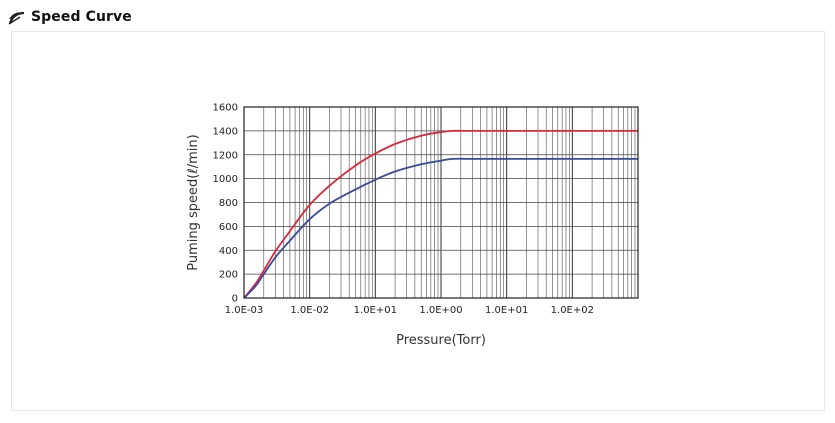 The width and height of the screenshot is (835, 423). Describe the element at coordinates (235, 299) in the screenshot. I see `y-tick-label: 0` at that location.